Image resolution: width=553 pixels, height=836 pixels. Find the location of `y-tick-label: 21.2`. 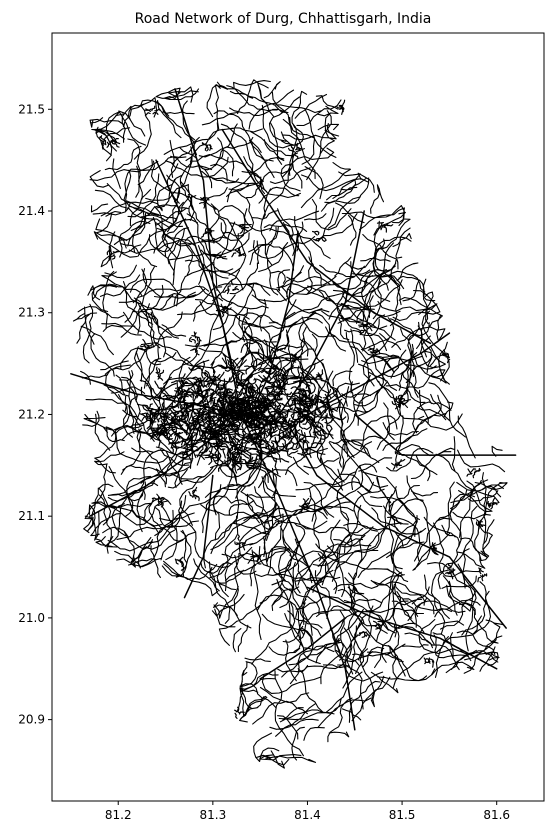

y-tick-label: 21.2 is located at coordinates (31, 414).